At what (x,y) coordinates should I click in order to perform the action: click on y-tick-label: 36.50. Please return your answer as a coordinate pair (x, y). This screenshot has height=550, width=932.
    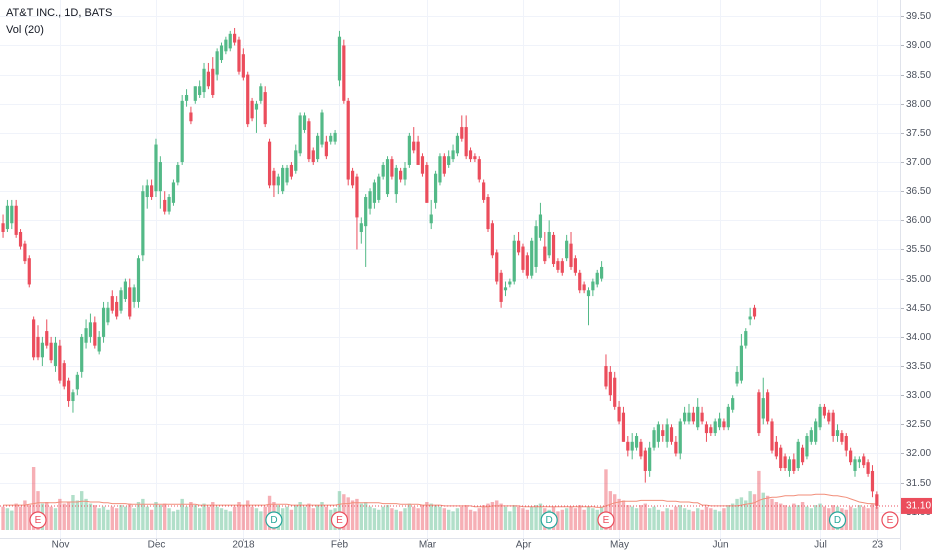
    Looking at the image, I should click on (918, 191).